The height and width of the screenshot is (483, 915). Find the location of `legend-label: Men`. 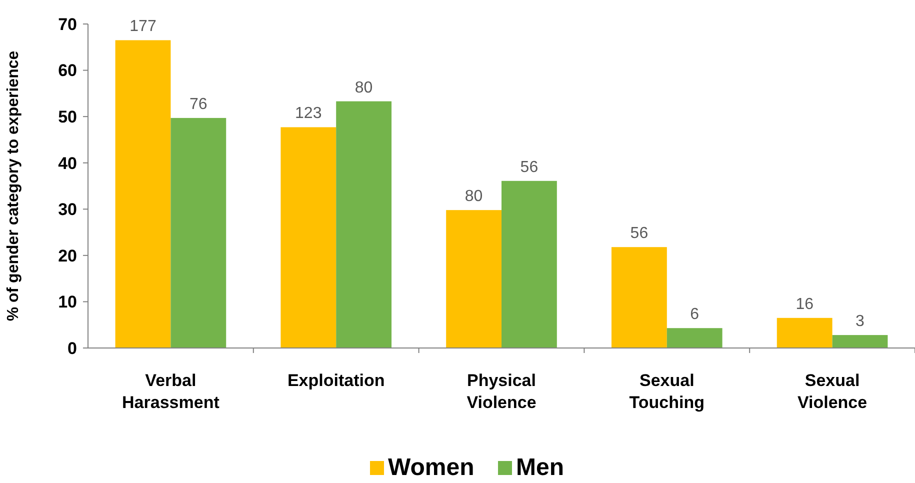

legend-label: Men is located at coordinates (540, 467).